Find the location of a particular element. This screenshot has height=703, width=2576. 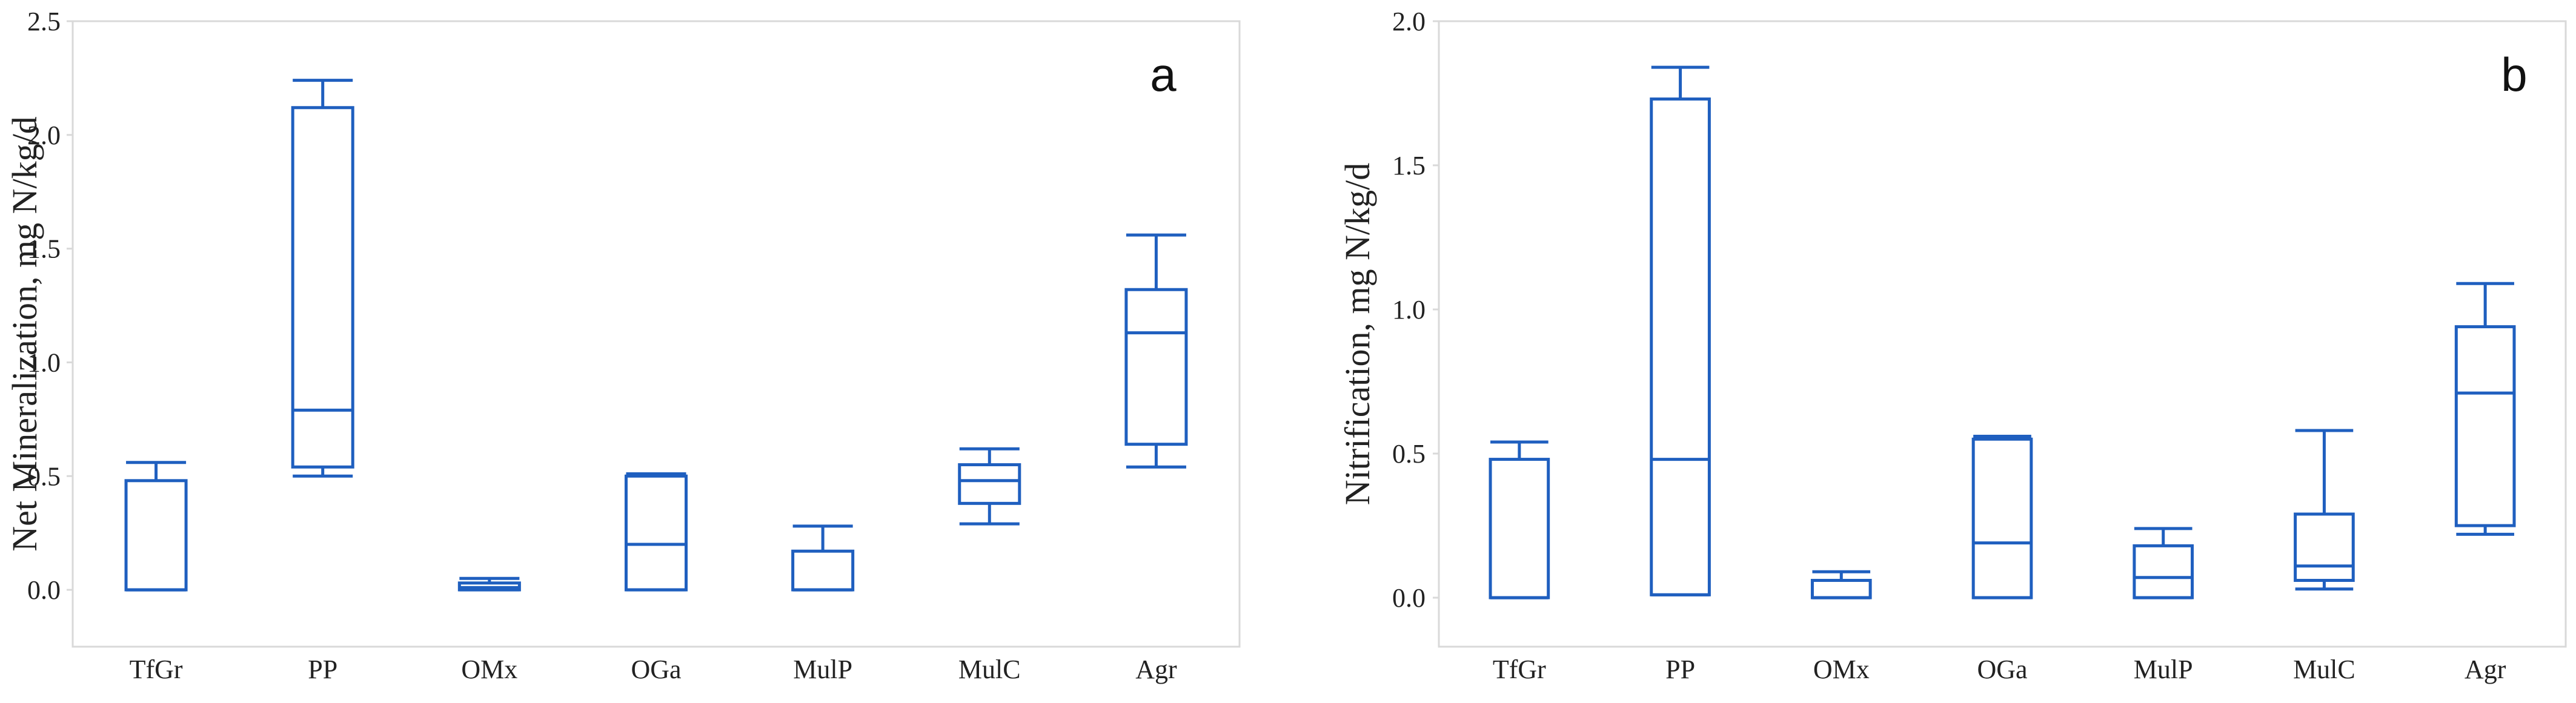

y-axis-label: Net Mineralization, mg N/kg/d is located at coordinates (25, 333).